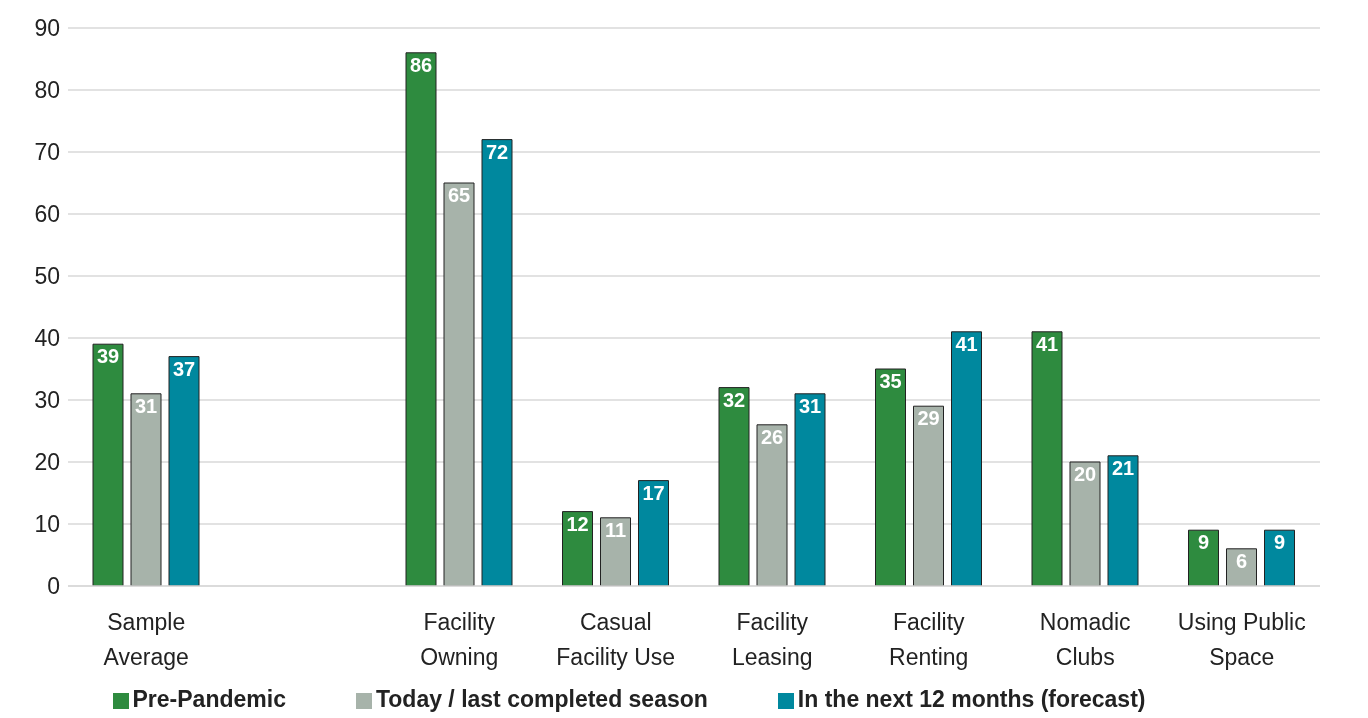 The height and width of the screenshot is (718, 1368). I want to click on data-label: 29, so click(928, 418).